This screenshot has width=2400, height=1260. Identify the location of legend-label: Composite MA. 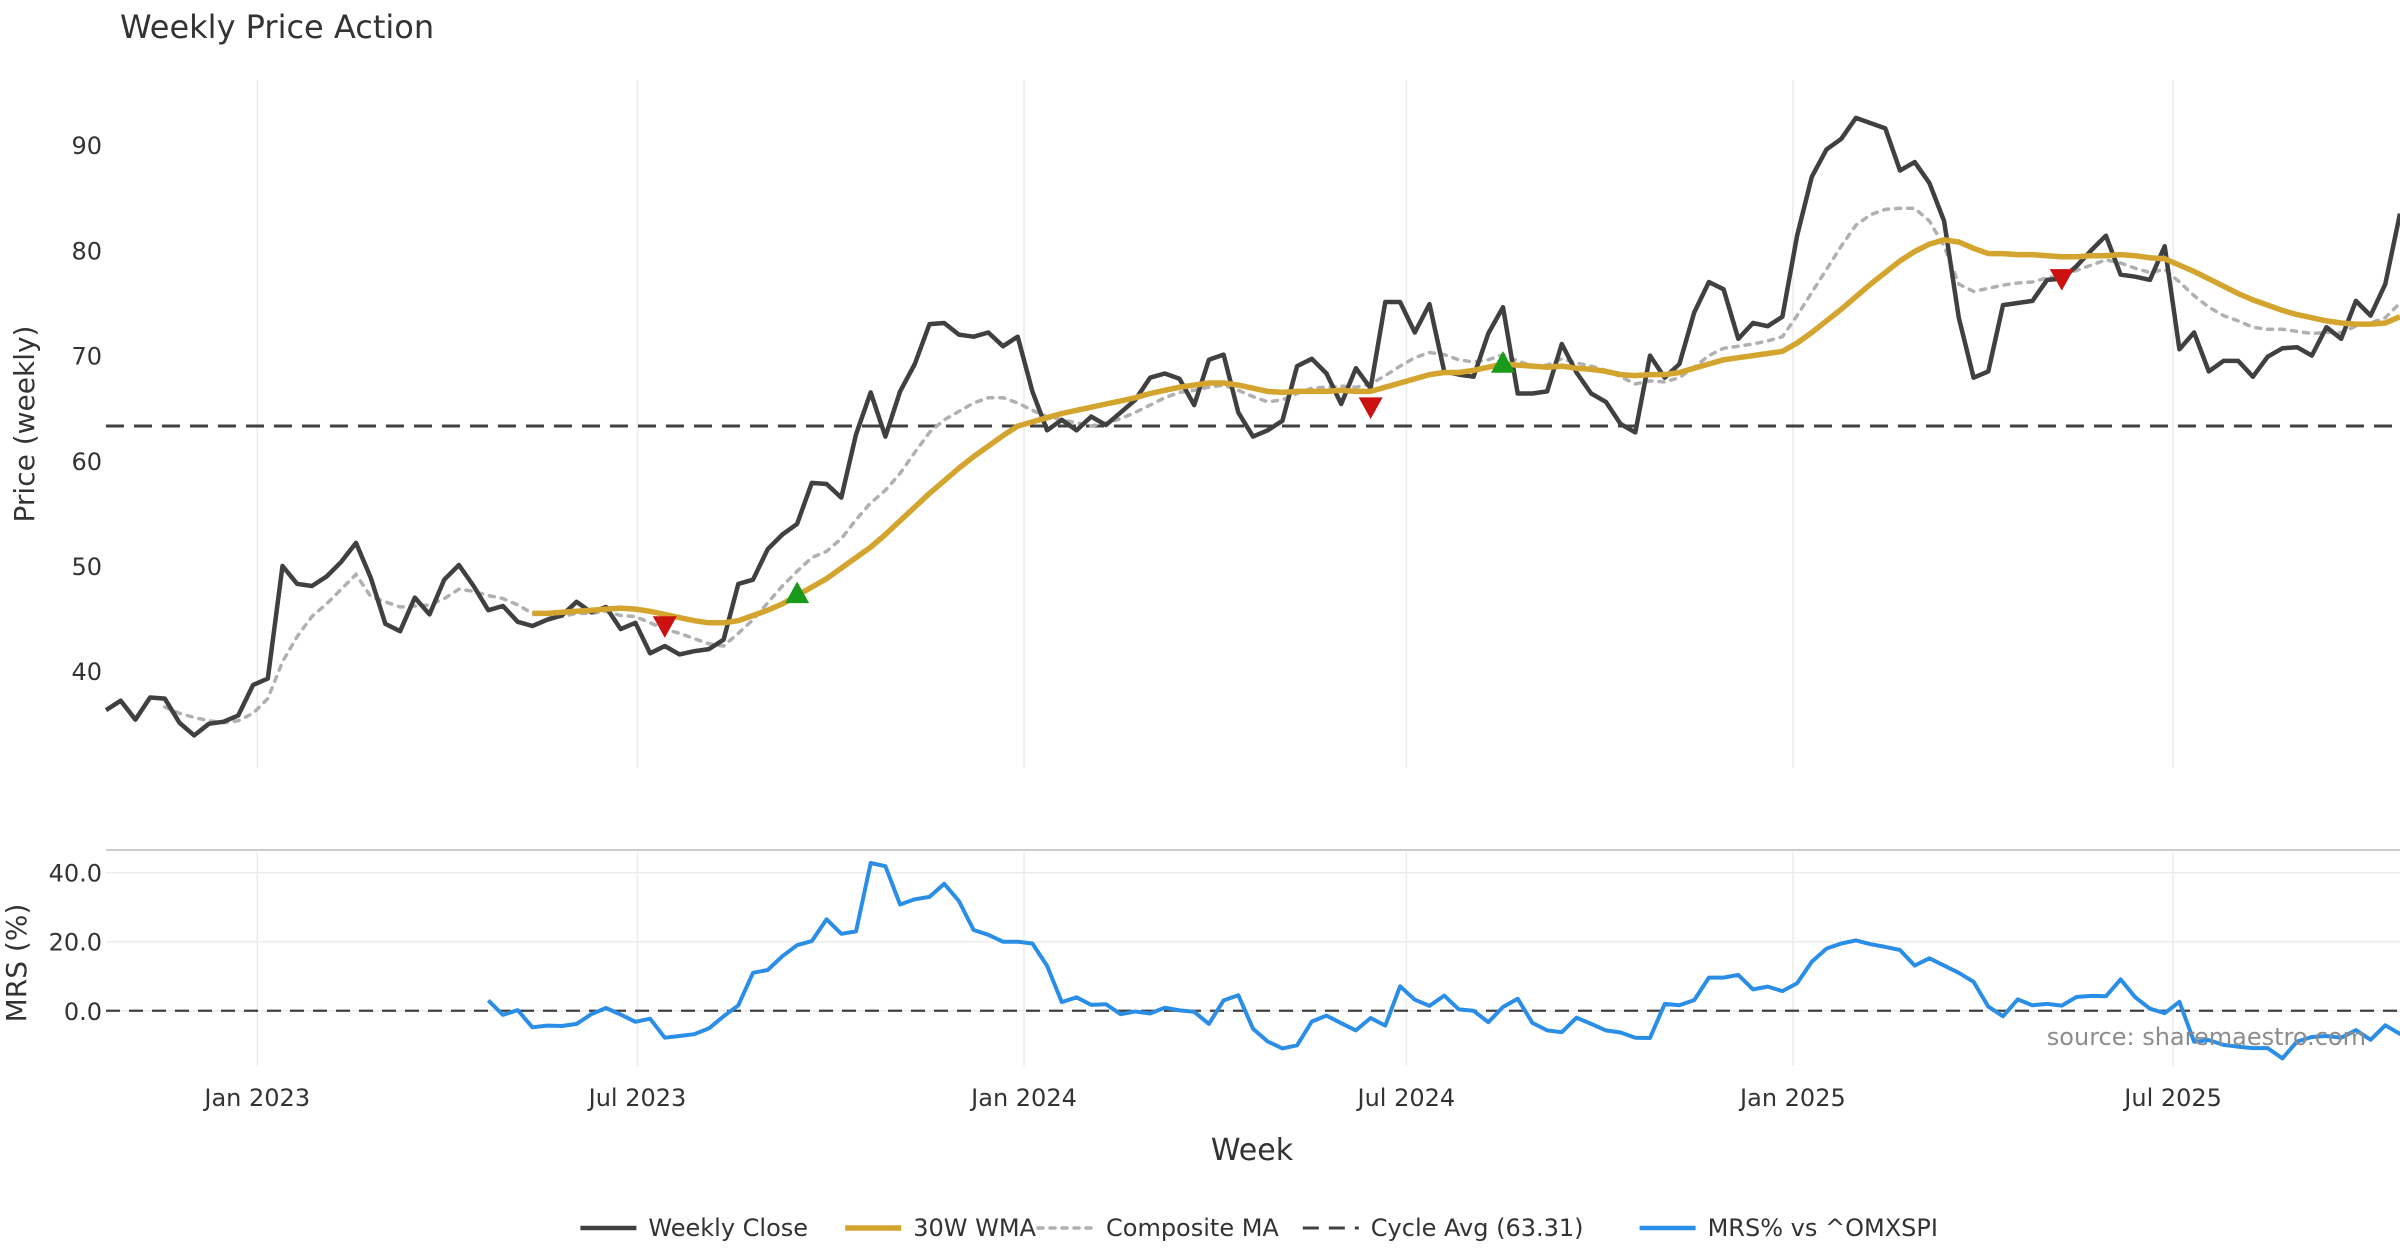
(1192, 1228).